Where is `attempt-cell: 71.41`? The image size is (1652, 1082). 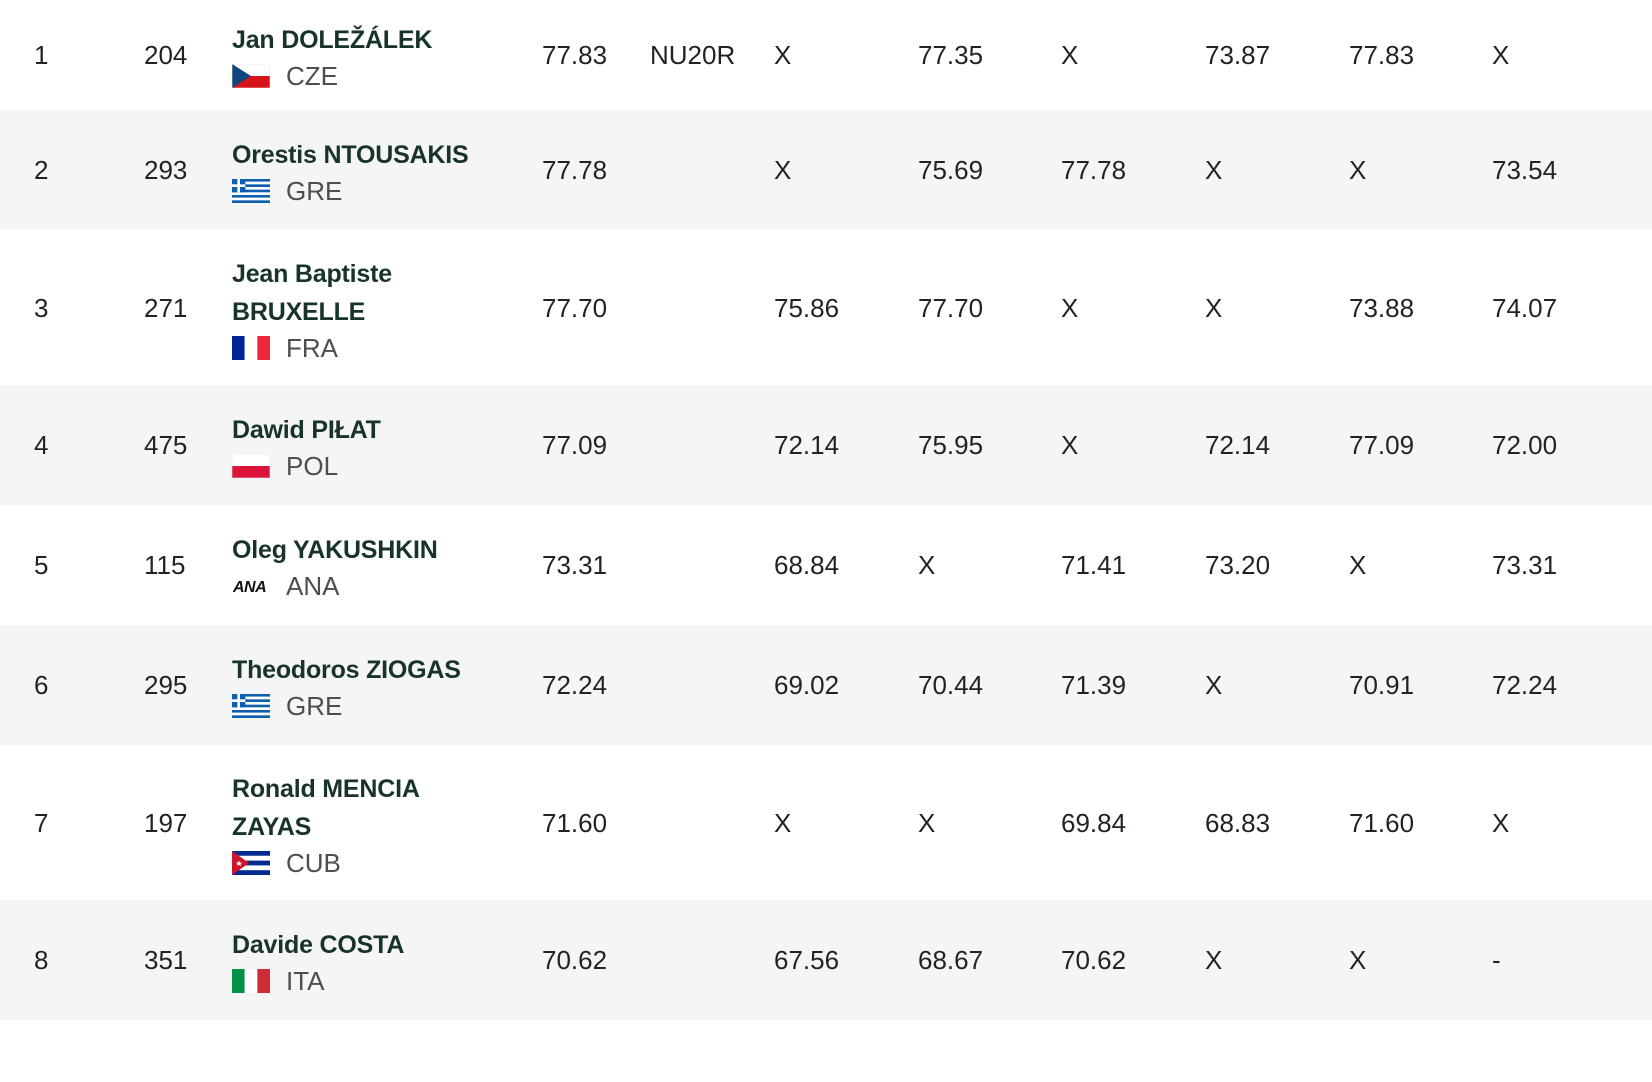
attempt-cell: 71.41 is located at coordinates (1094, 565).